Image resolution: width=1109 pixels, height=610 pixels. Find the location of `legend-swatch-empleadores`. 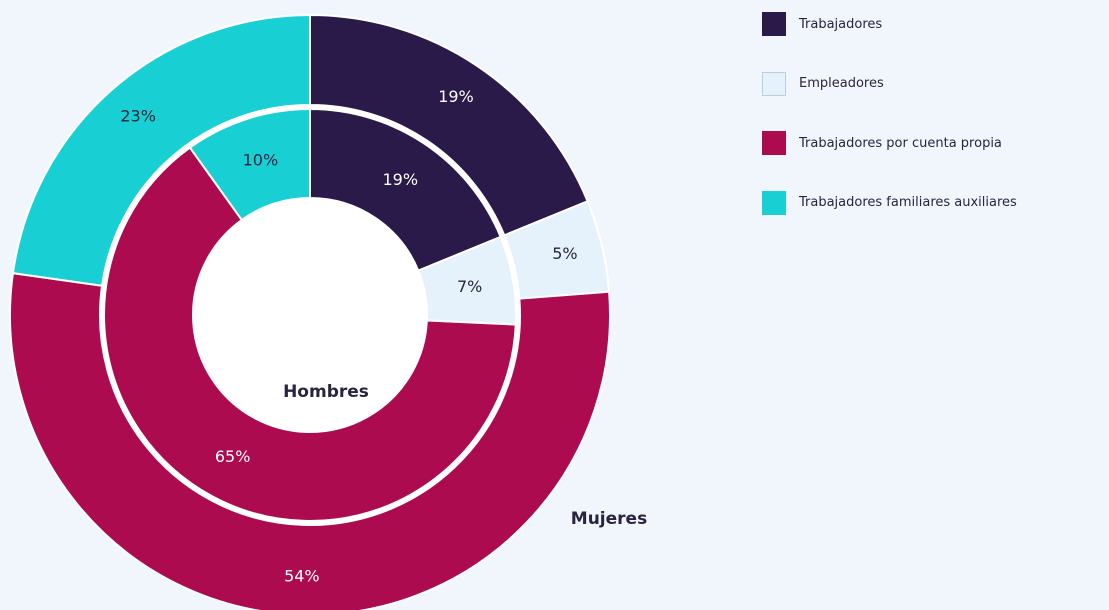

legend-swatch-empleadores is located at coordinates (774, 83).